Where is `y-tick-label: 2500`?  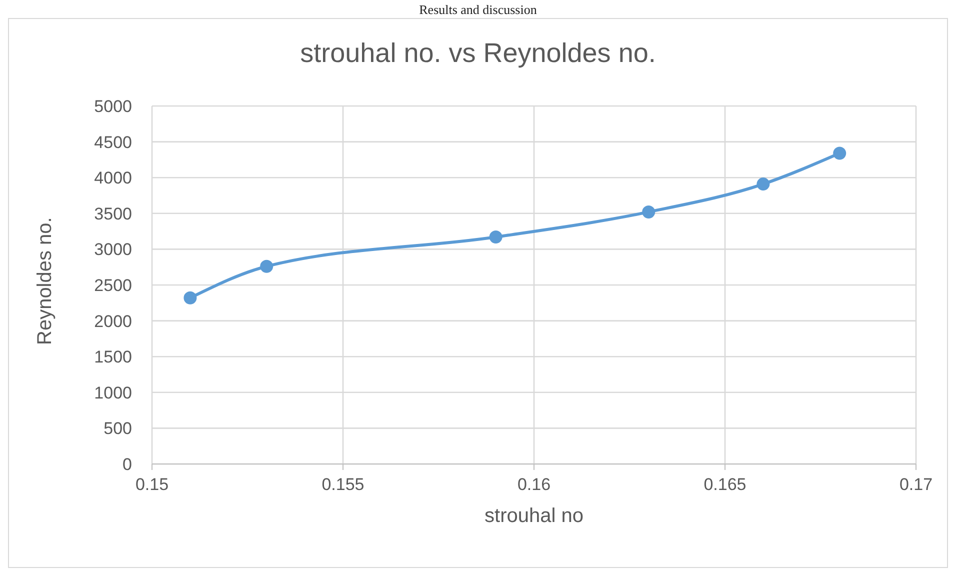 y-tick-label: 2500 is located at coordinates (113, 286).